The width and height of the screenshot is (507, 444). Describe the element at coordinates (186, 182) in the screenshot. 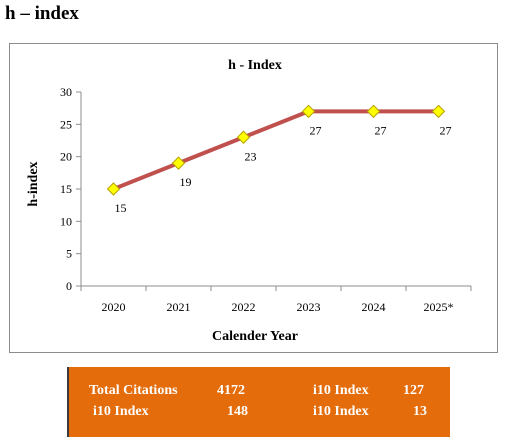

I see `data-label: 19` at that location.